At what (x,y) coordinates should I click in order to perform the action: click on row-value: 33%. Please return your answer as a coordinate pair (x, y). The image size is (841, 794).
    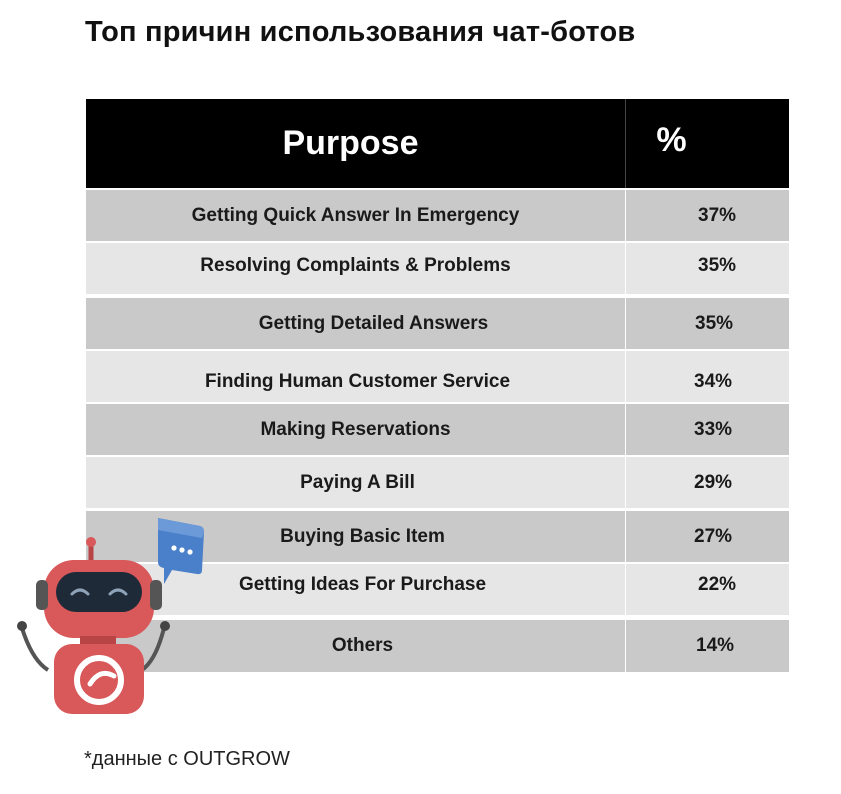
    Looking at the image, I should click on (713, 429).